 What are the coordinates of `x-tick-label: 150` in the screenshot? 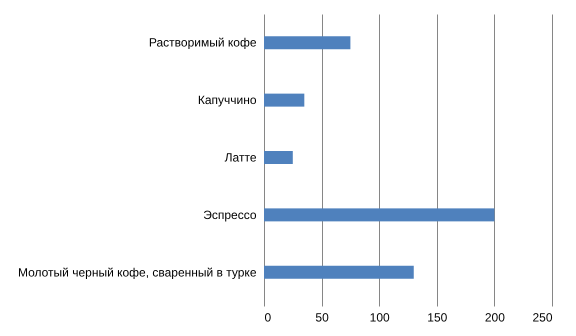 It's located at (437, 317).